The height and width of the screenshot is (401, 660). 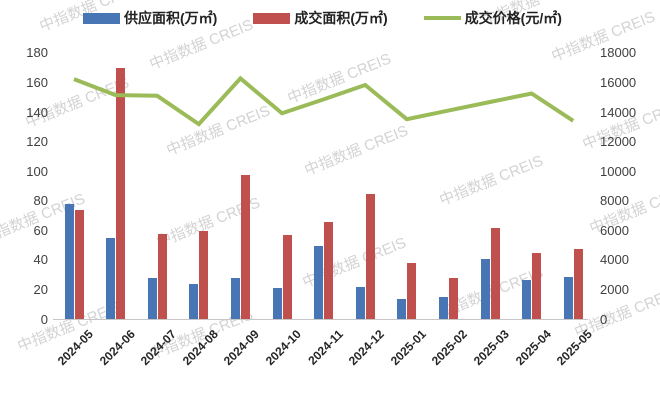 I want to click on x-axis-line, so click(x=320, y=319).